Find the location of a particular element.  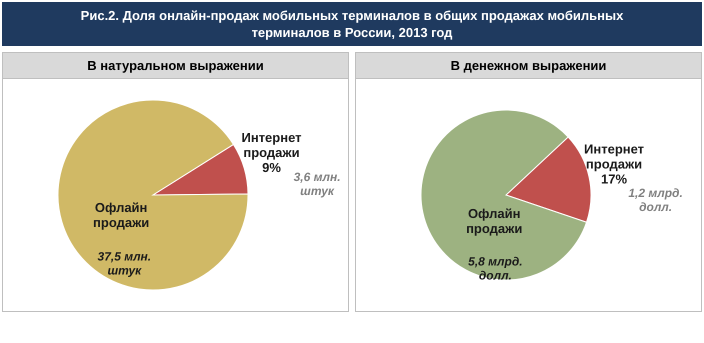

data-label: 1,2 млрд. долл. is located at coordinates (655, 200).